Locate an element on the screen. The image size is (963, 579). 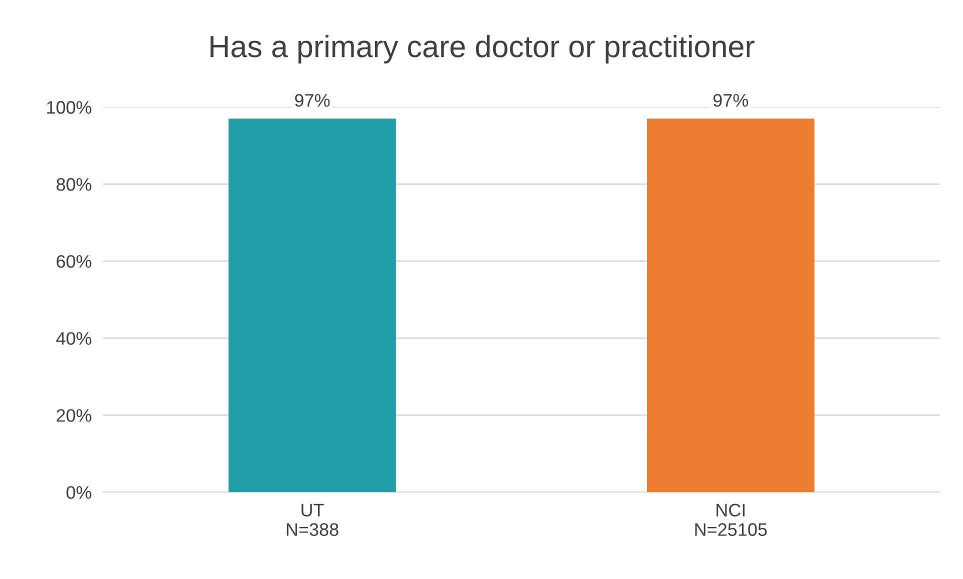
y-tick-label: 80% is located at coordinates (74, 184).